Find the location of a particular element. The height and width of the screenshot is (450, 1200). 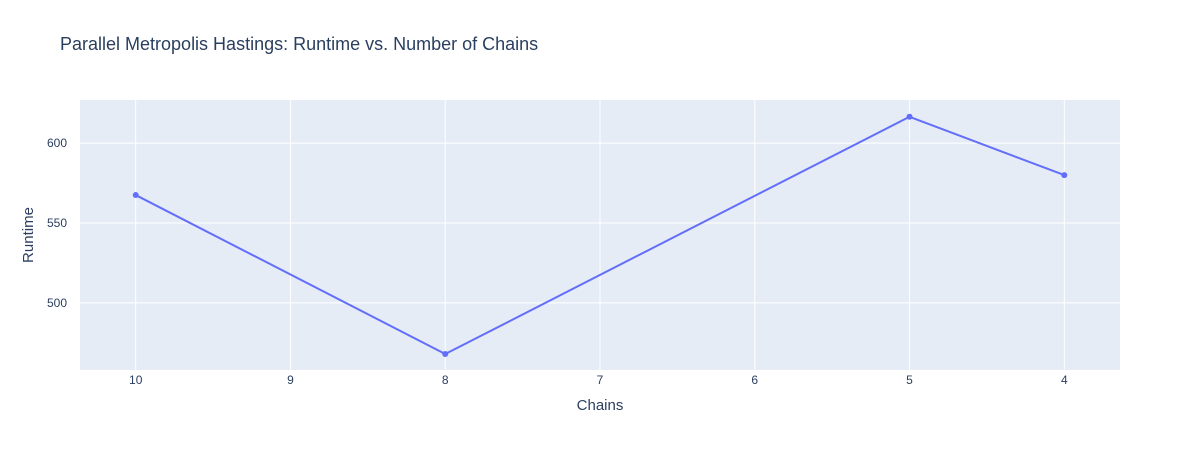

y-axis-title: Runtime is located at coordinates (28, 235).